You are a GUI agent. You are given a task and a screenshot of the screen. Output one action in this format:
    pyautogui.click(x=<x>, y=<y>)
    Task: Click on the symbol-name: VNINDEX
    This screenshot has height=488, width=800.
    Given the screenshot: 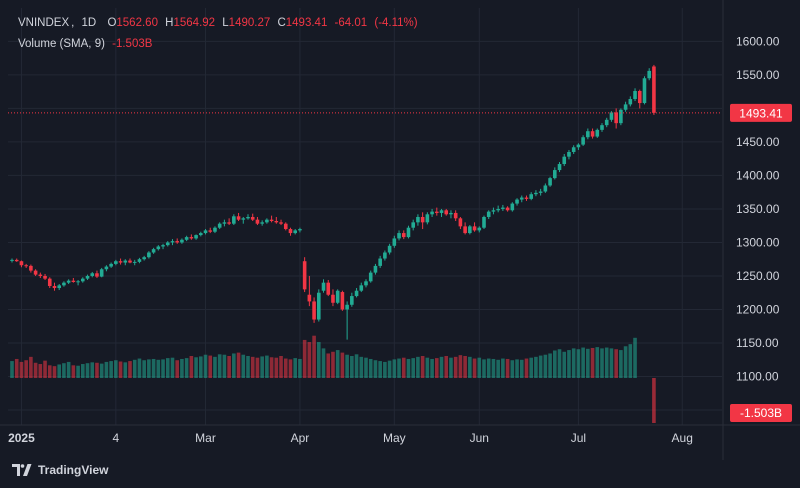 What is the action you would take?
    pyautogui.click(x=44, y=23)
    